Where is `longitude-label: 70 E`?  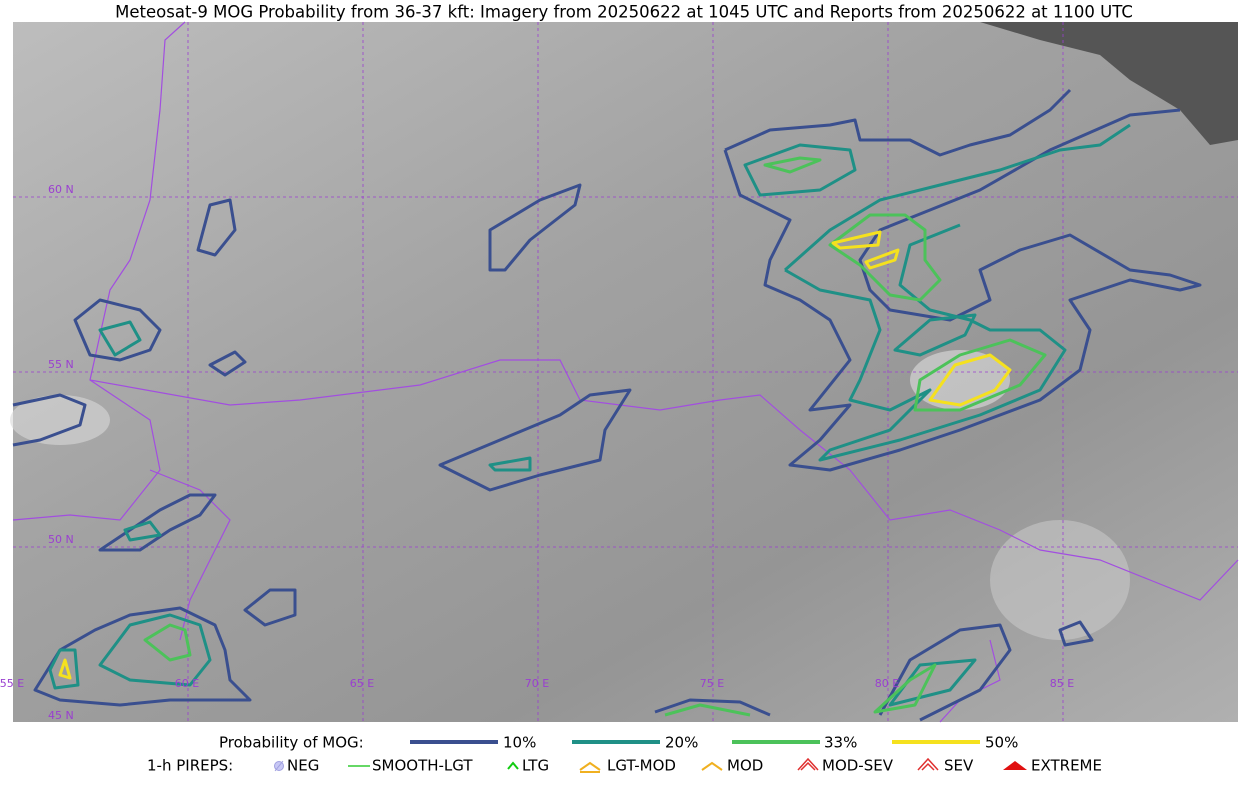
longitude-label: 70 E is located at coordinates (537, 683).